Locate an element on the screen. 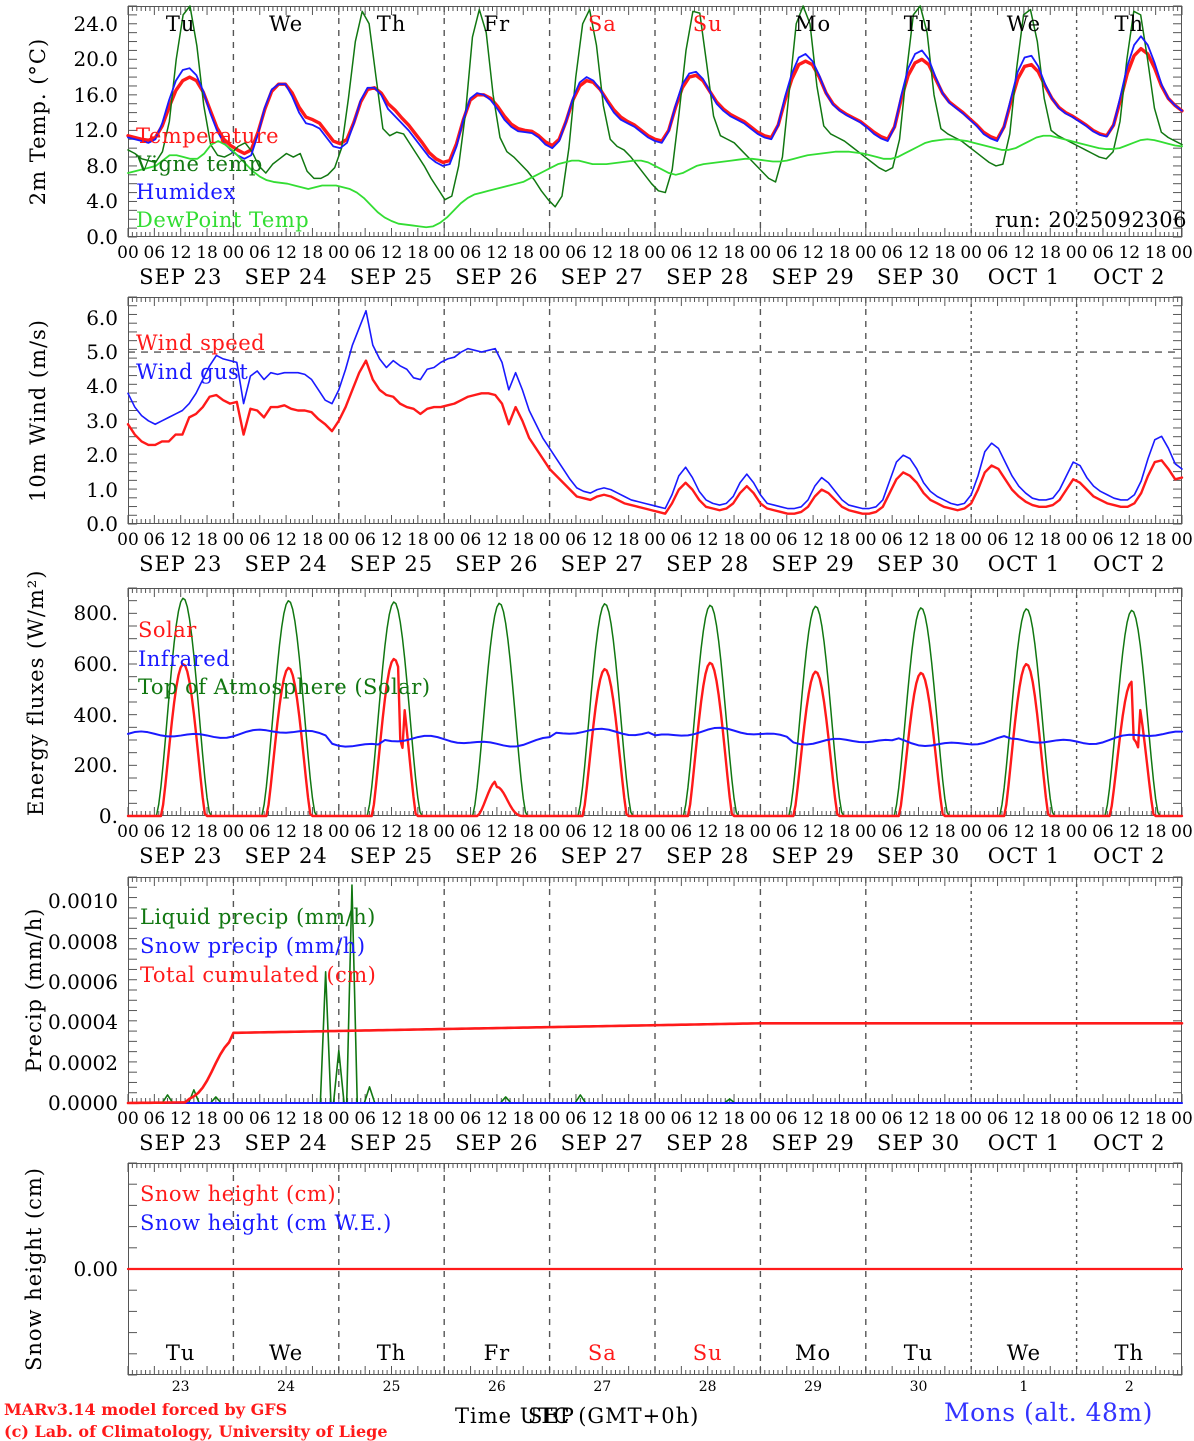  y-tick-label: 1.0 is located at coordinates (102, 489).